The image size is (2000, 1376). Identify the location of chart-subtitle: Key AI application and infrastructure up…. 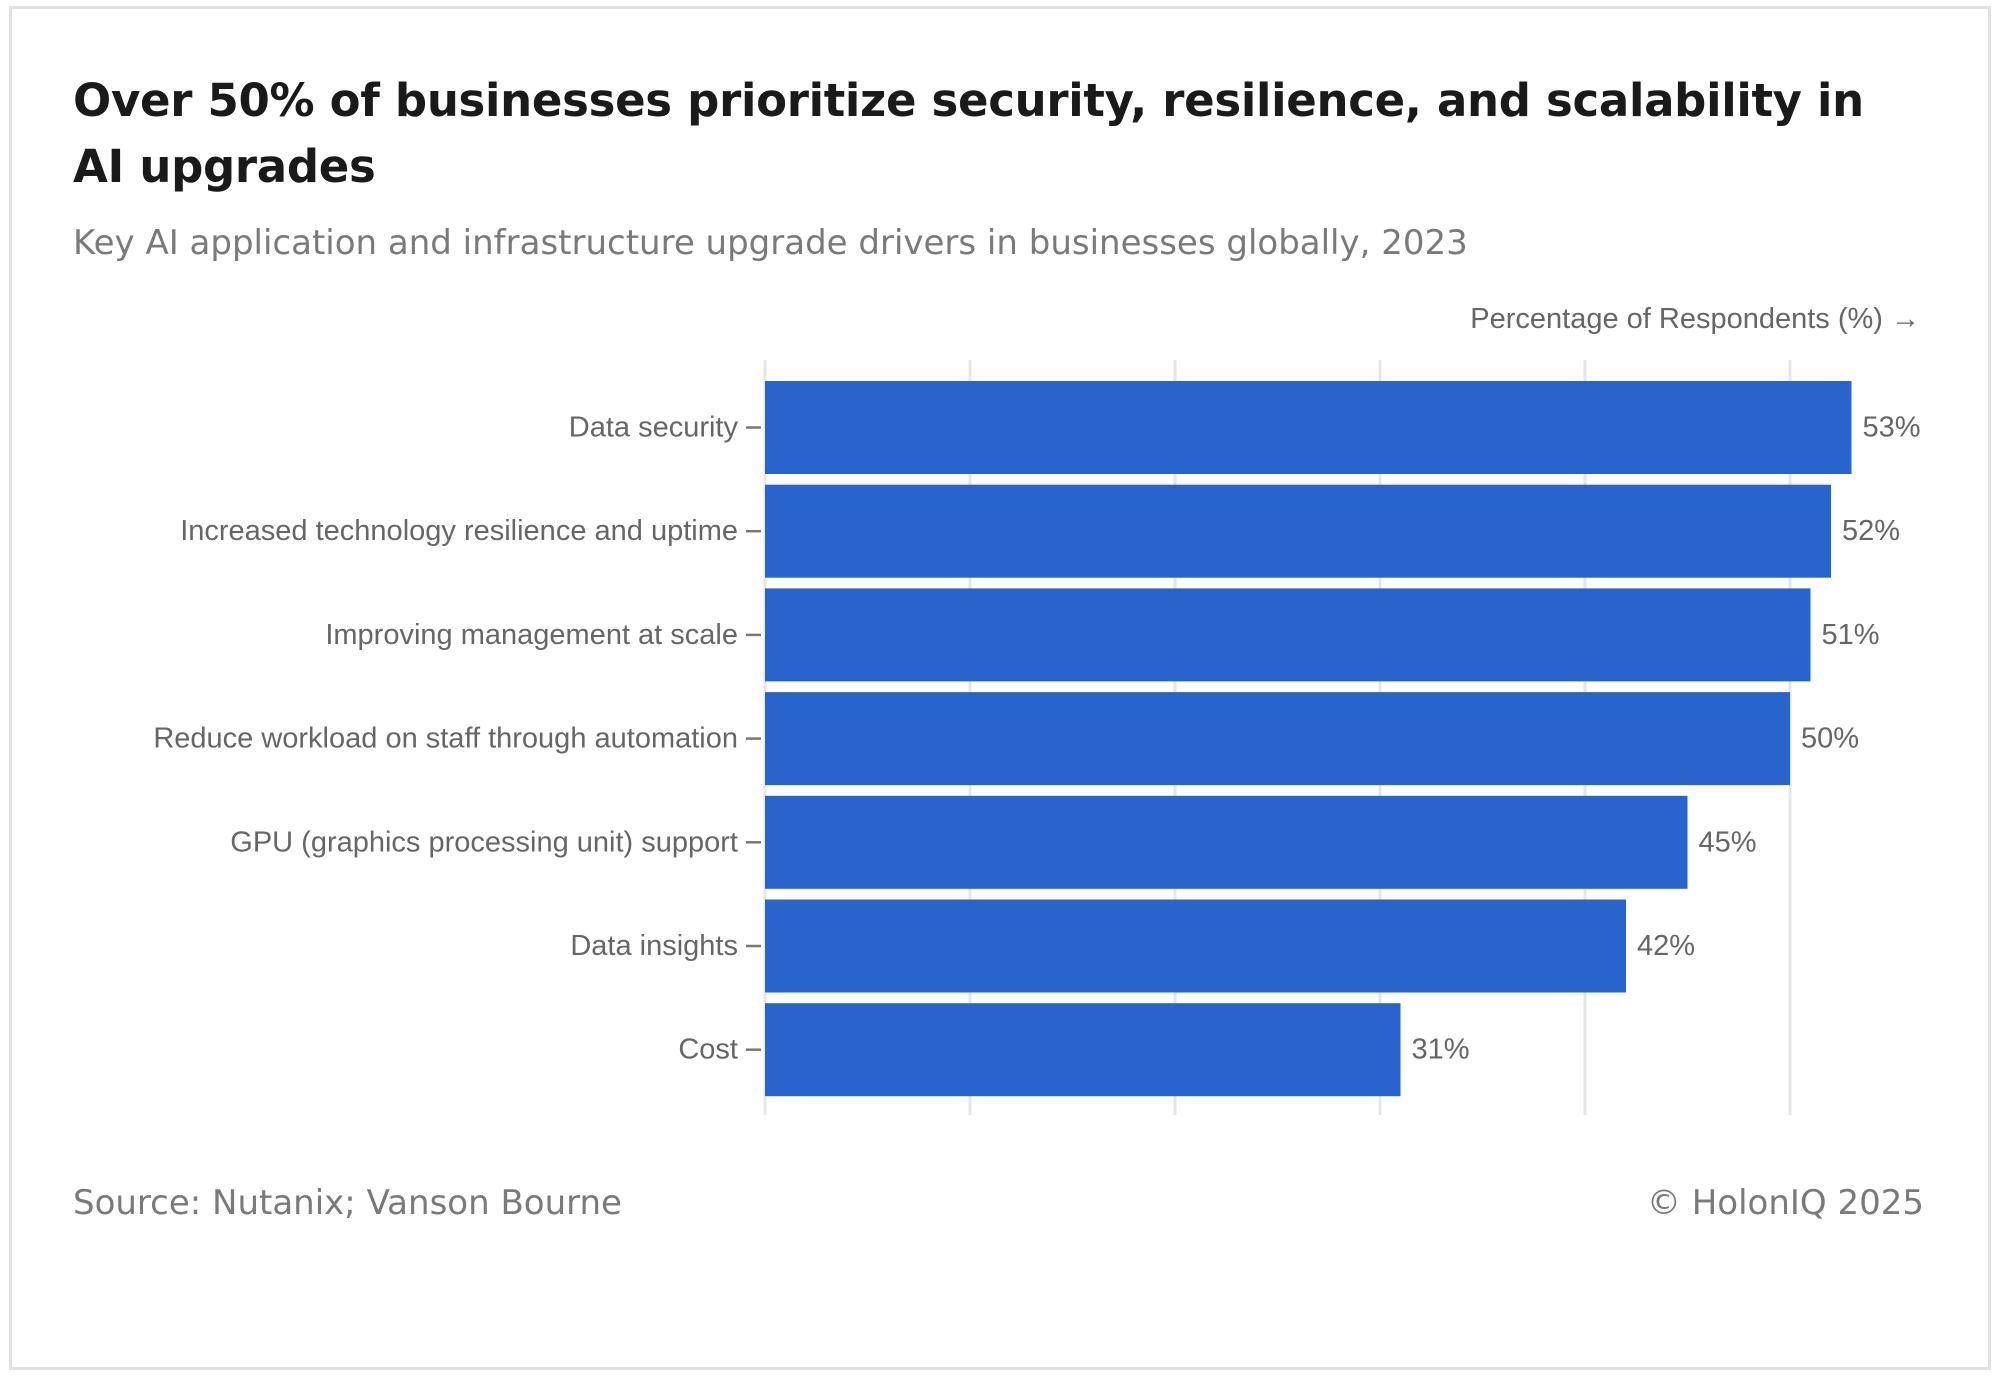
(770, 243).